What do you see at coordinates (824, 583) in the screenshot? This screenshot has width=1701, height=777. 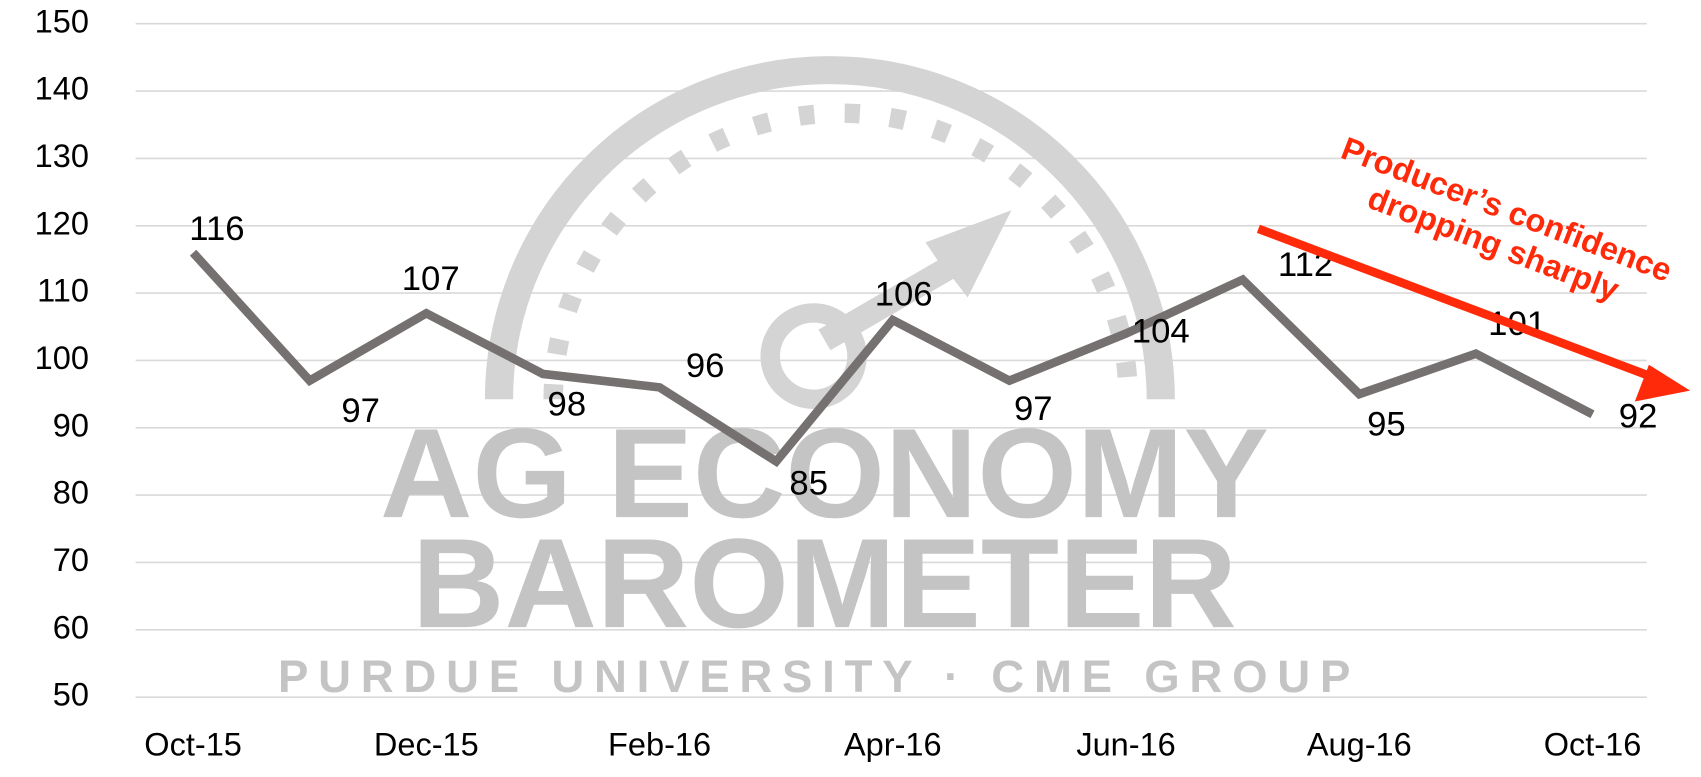 I see `watermark-line: BAROMETER` at bounding box center [824, 583].